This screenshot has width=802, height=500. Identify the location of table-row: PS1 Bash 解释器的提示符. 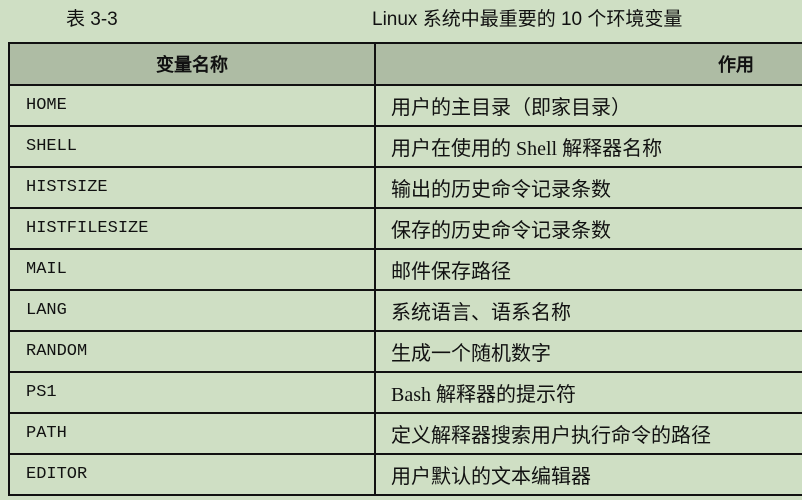
(405, 392).